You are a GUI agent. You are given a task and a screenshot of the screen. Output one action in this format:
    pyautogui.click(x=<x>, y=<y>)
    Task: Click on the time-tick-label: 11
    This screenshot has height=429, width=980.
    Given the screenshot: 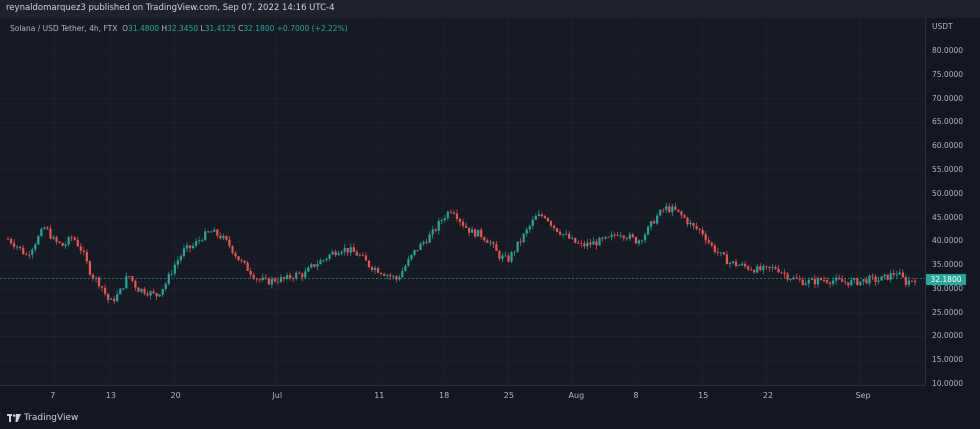 What is the action you would take?
    pyautogui.click(x=379, y=395)
    